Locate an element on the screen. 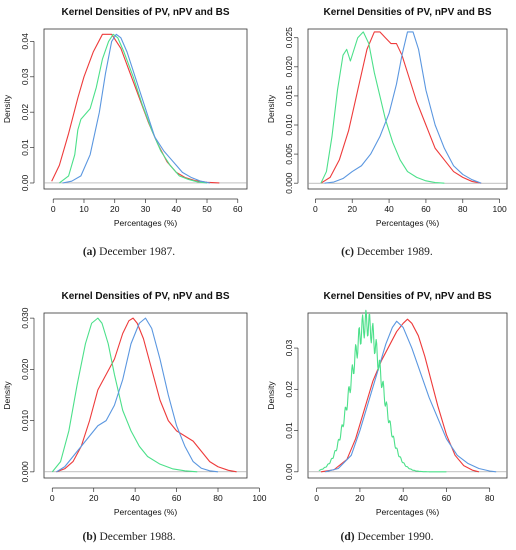 This screenshot has height=550, width=516. y-tick-label: 0.015 is located at coordinates (289, 96).